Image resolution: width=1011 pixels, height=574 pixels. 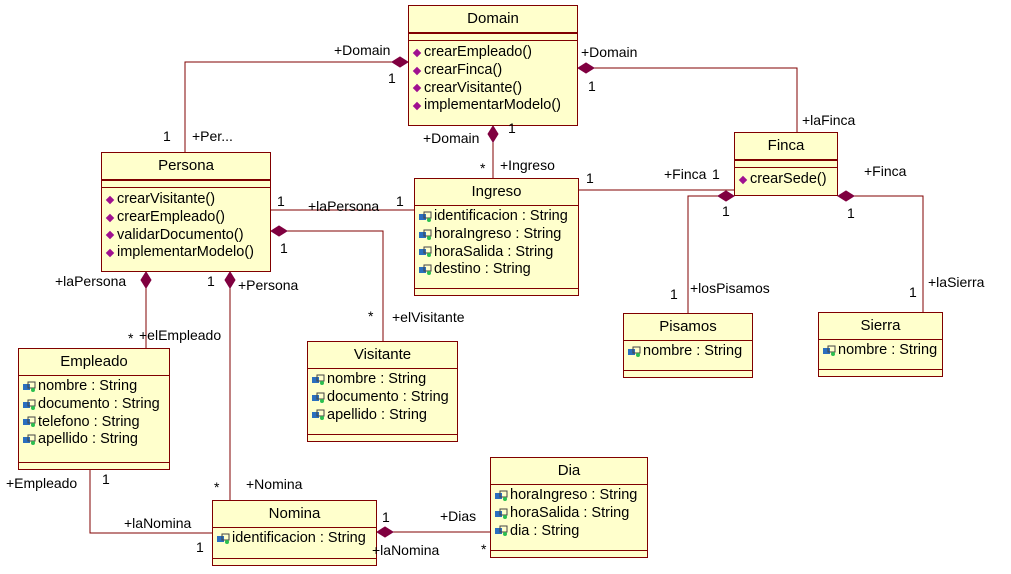 I want to click on aggregation-diamond-finca-left, so click(x=726, y=196).